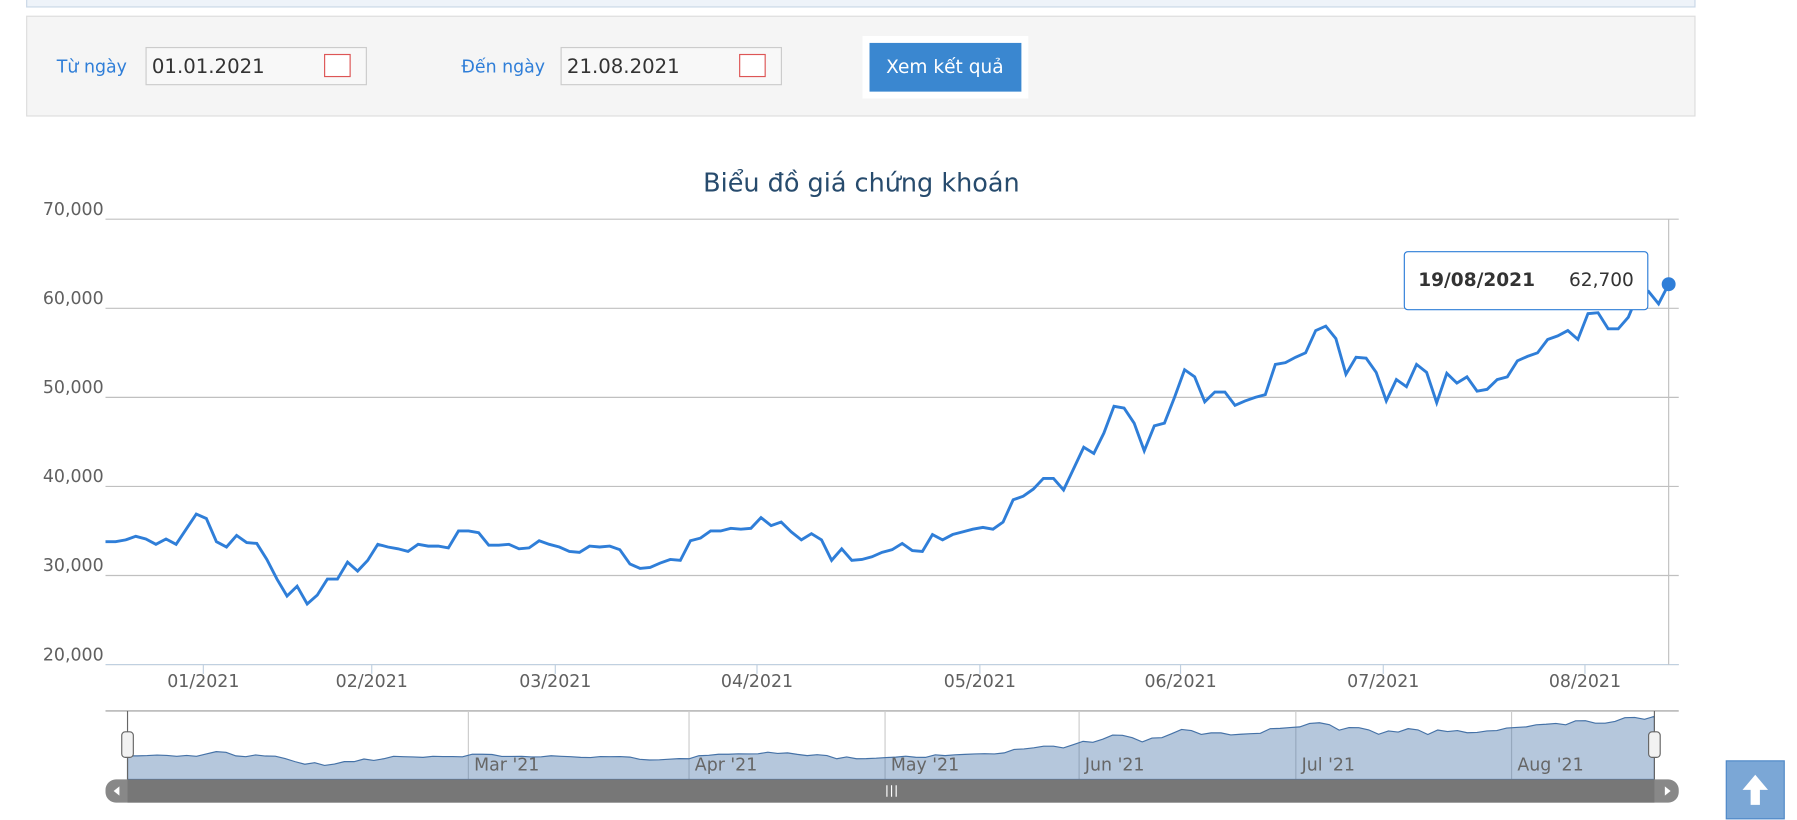  I want to click on y-tick-label: 40,000, so click(73, 477).